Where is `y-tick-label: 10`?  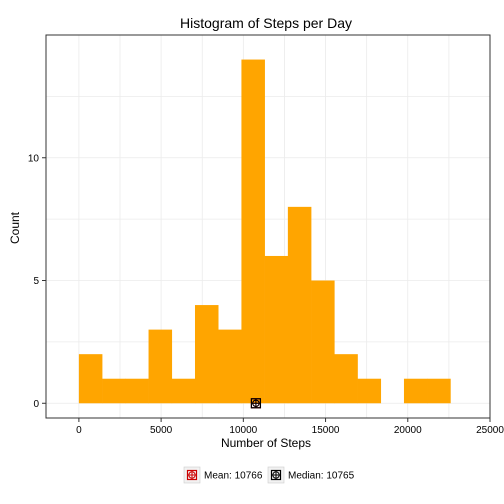 y-tick-label: 10 is located at coordinates (34, 158).